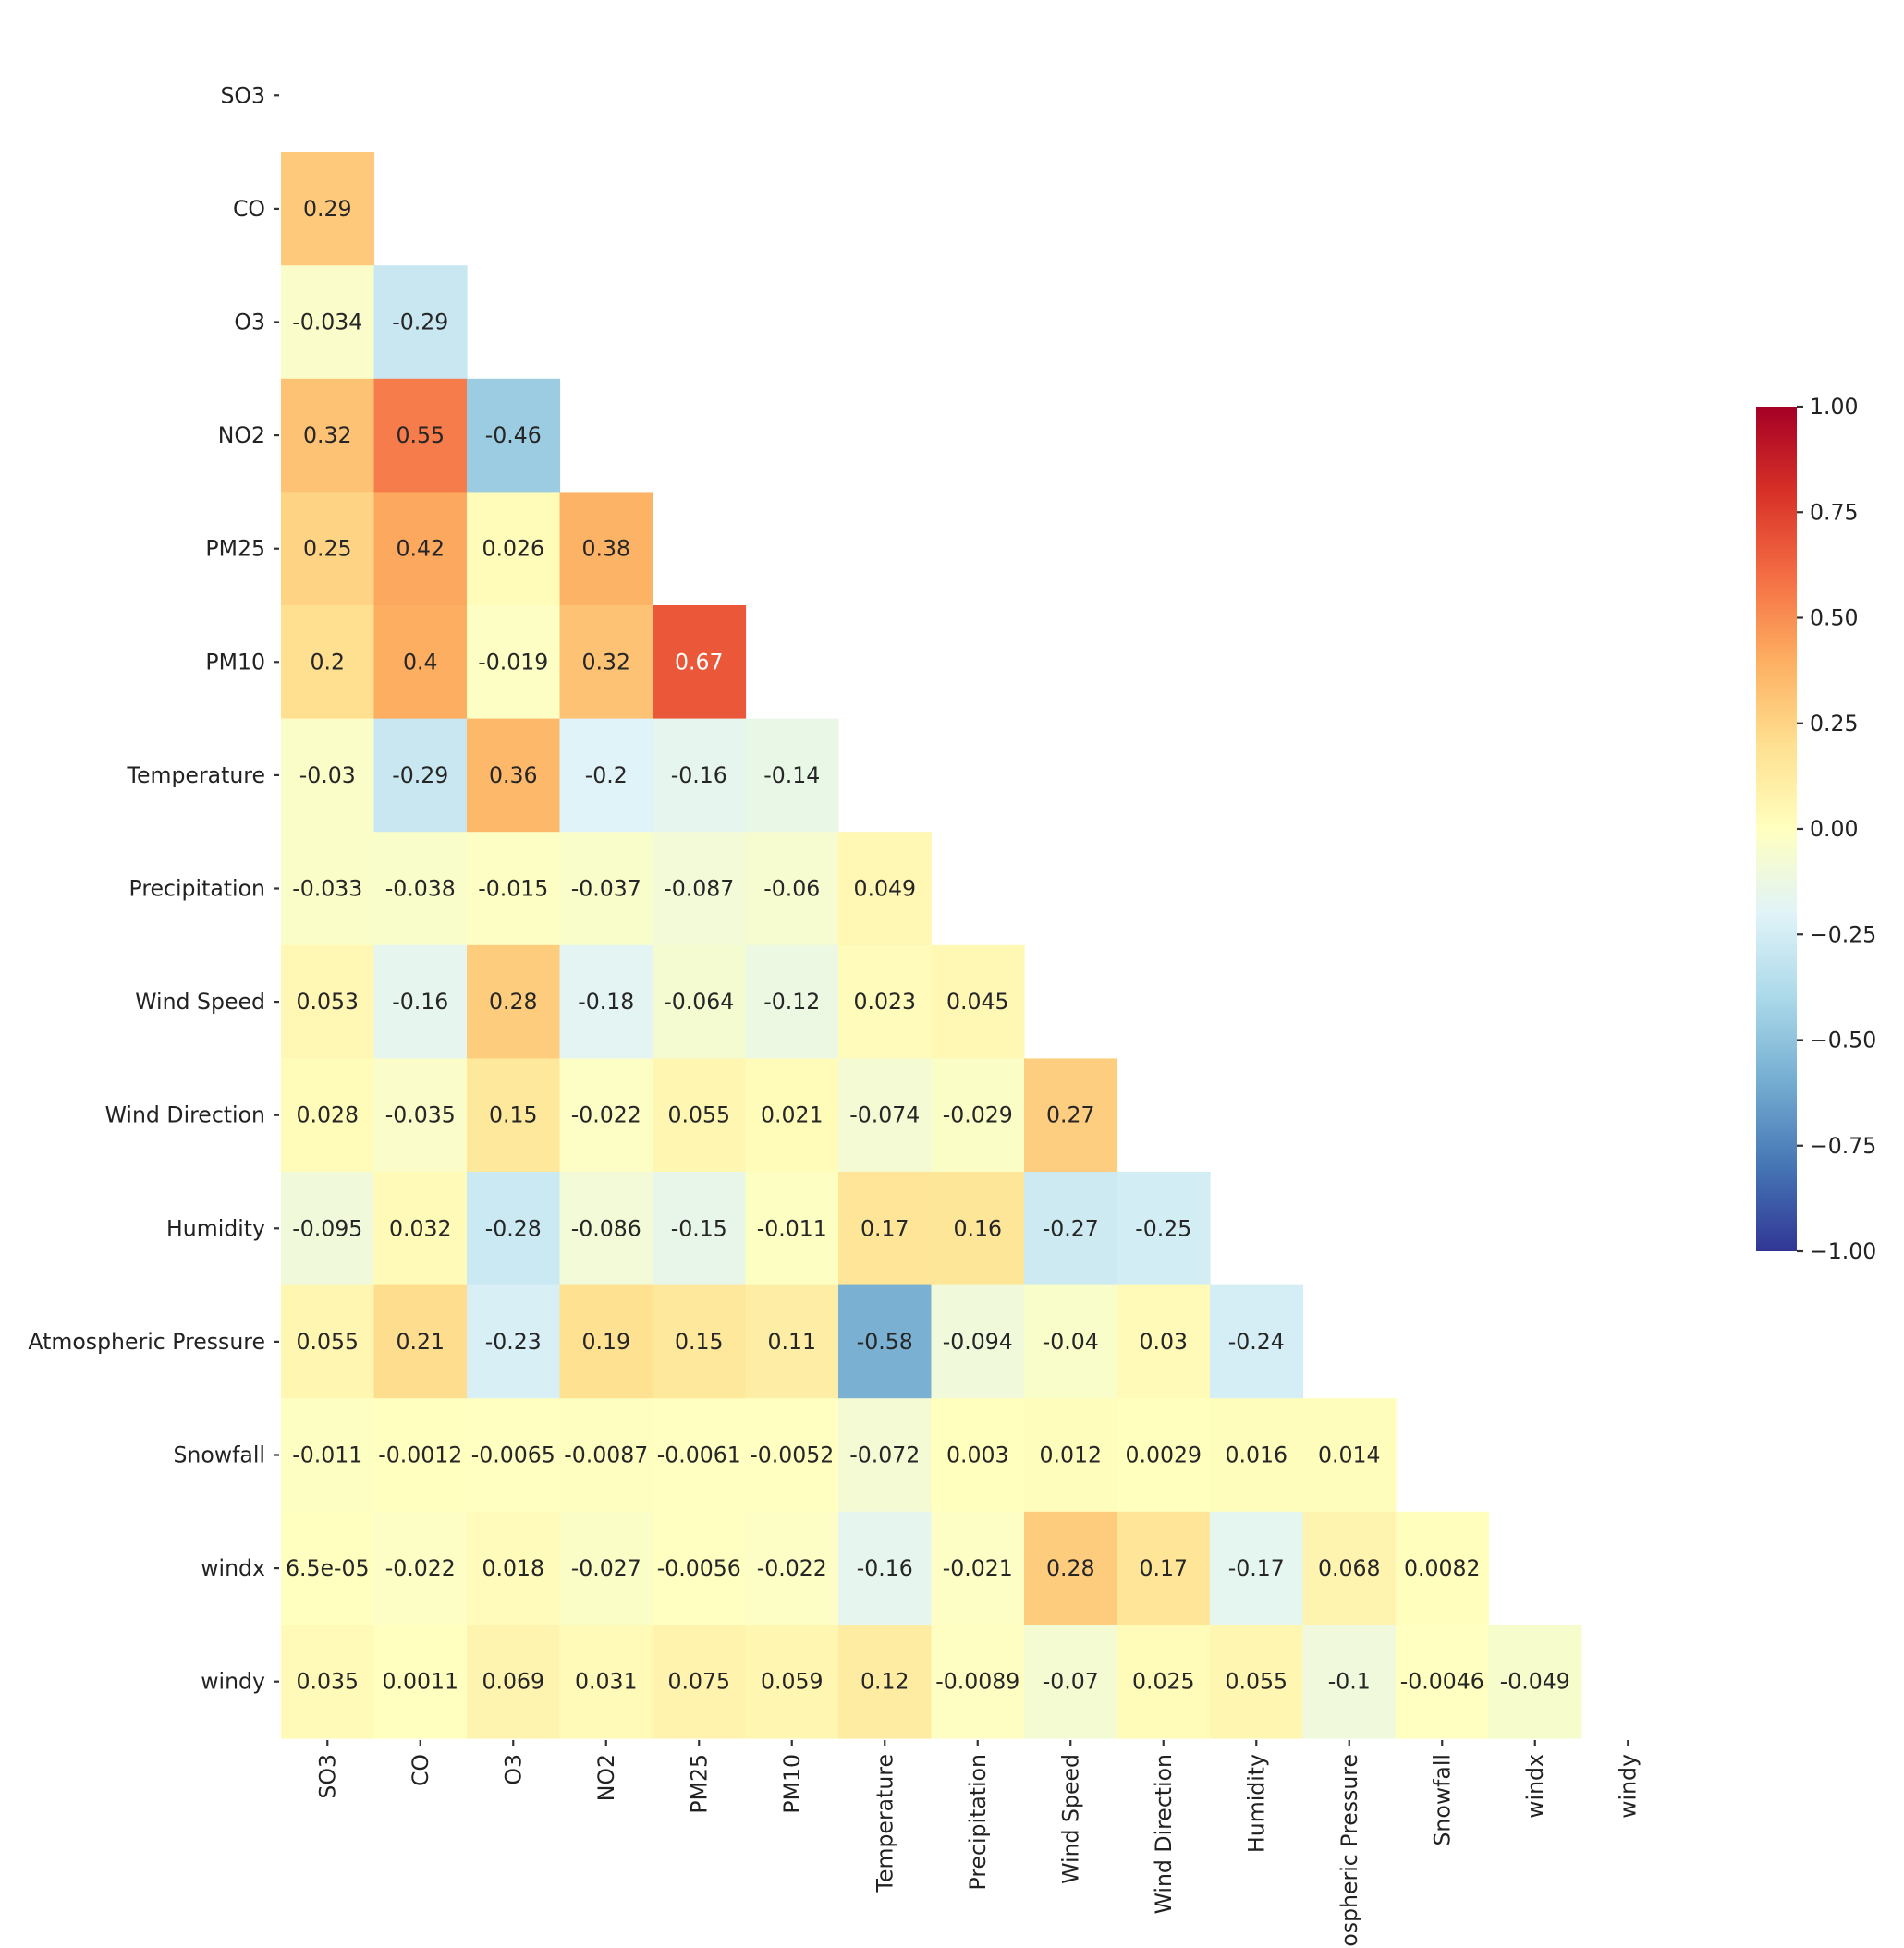 This screenshot has height=1948, width=1904. I want to click on cell-value-label: -0.035, so click(420, 1115).